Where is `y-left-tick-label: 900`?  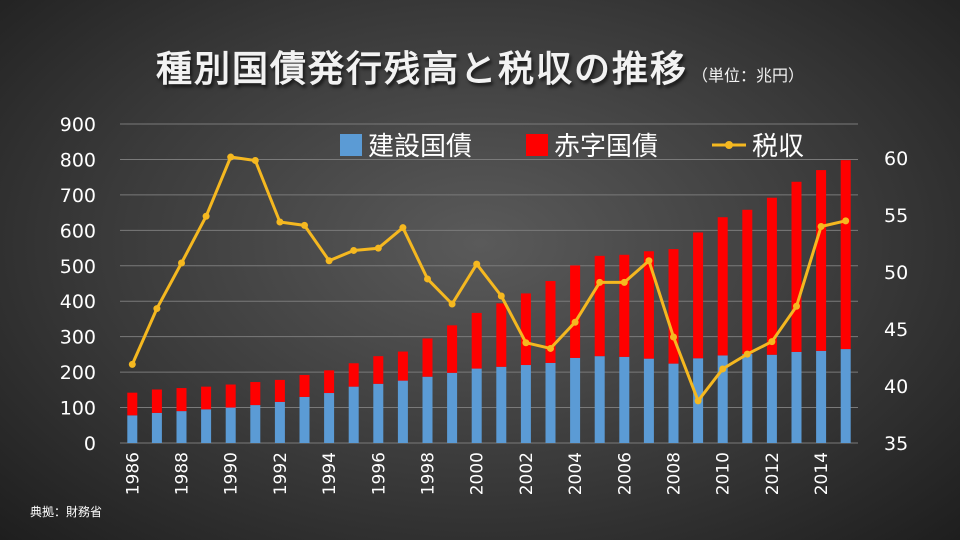 y-left-tick-label: 900 is located at coordinates (78, 125).